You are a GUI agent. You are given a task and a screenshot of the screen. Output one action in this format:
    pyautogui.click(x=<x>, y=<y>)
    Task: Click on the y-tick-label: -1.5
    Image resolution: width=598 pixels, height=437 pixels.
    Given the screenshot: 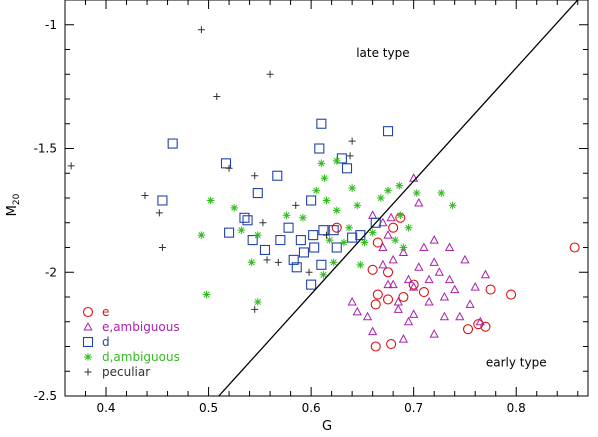 What is the action you would take?
    pyautogui.click(x=45, y=149)
    